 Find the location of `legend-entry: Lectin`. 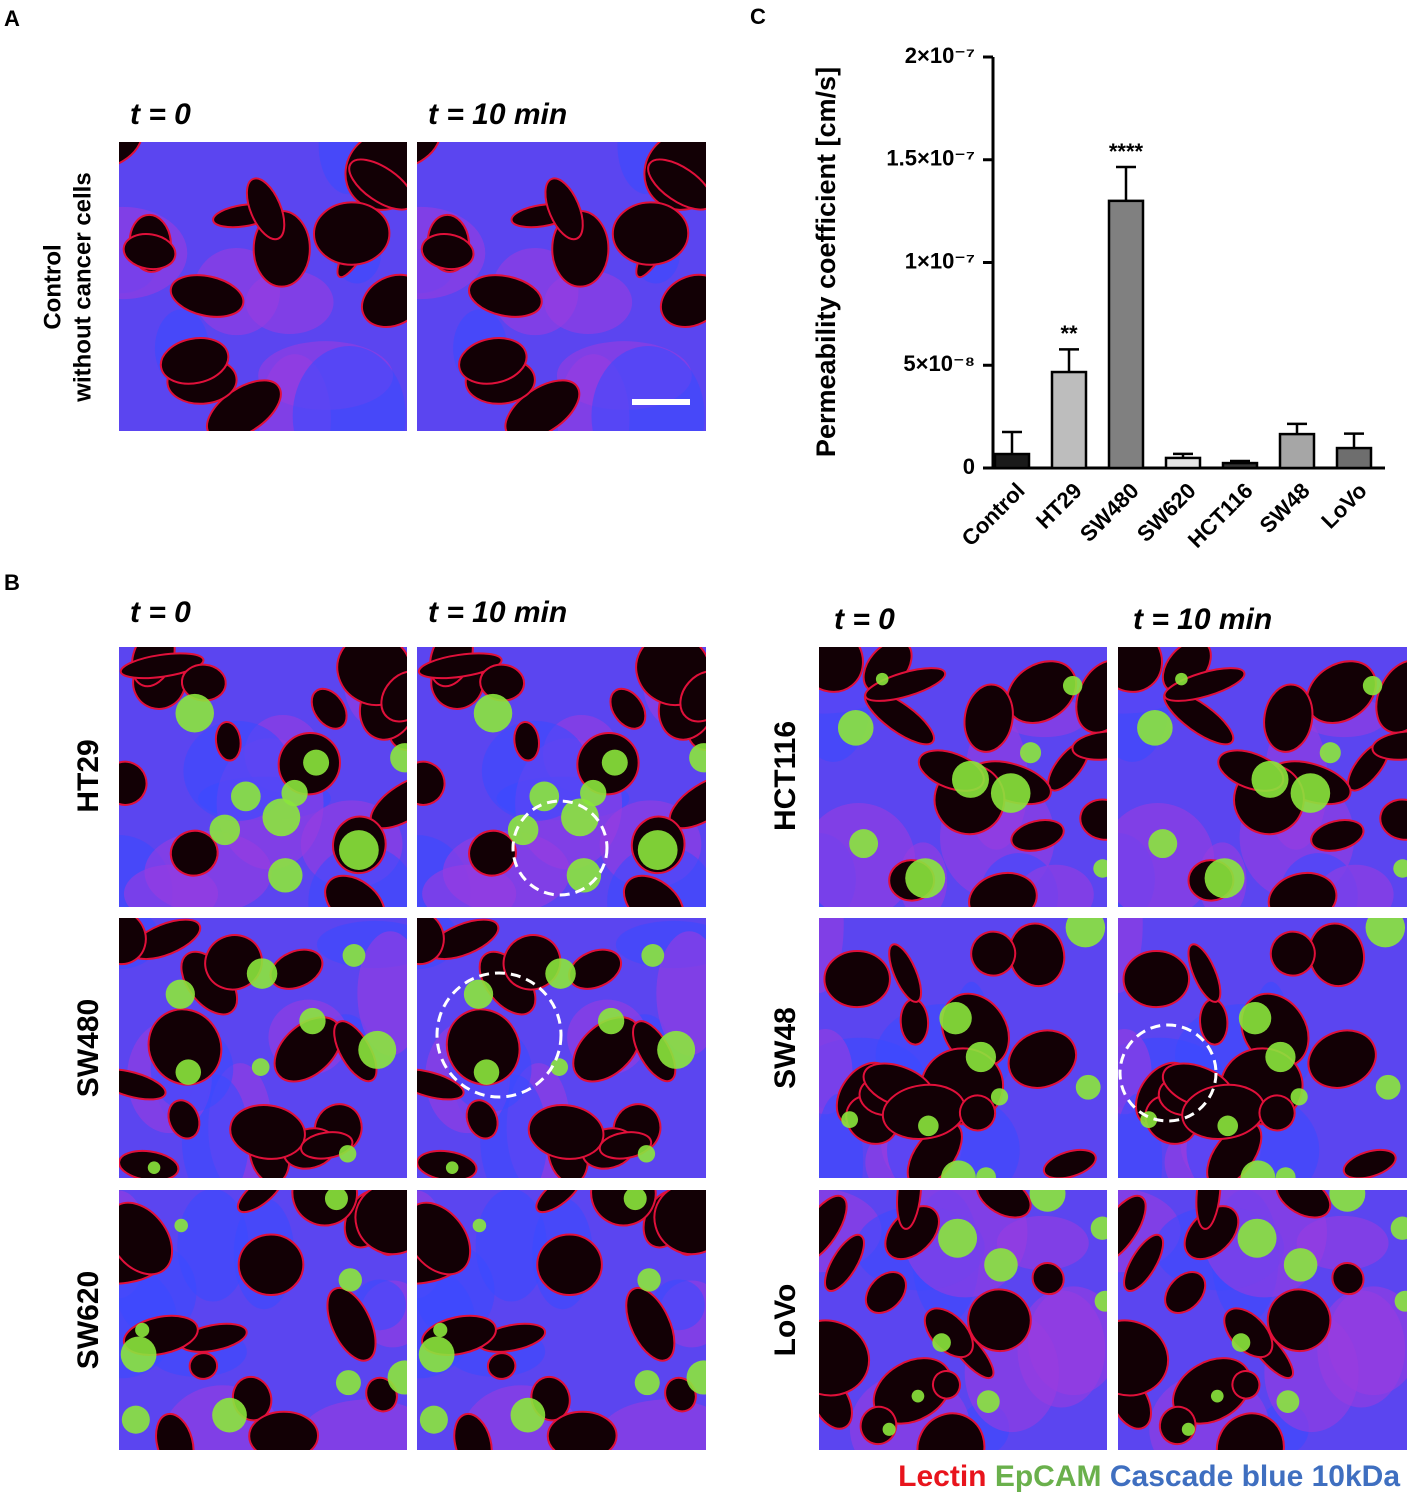

legend-entry: Lectin is located at coordinates (942, 1476).